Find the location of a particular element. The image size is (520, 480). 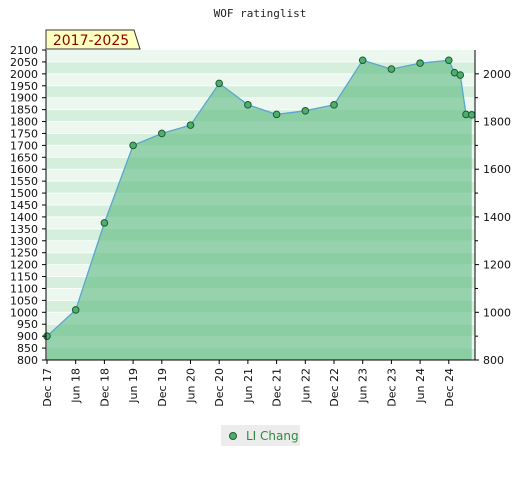

left-tick-label: 800 is located at coordinates (27, 360).